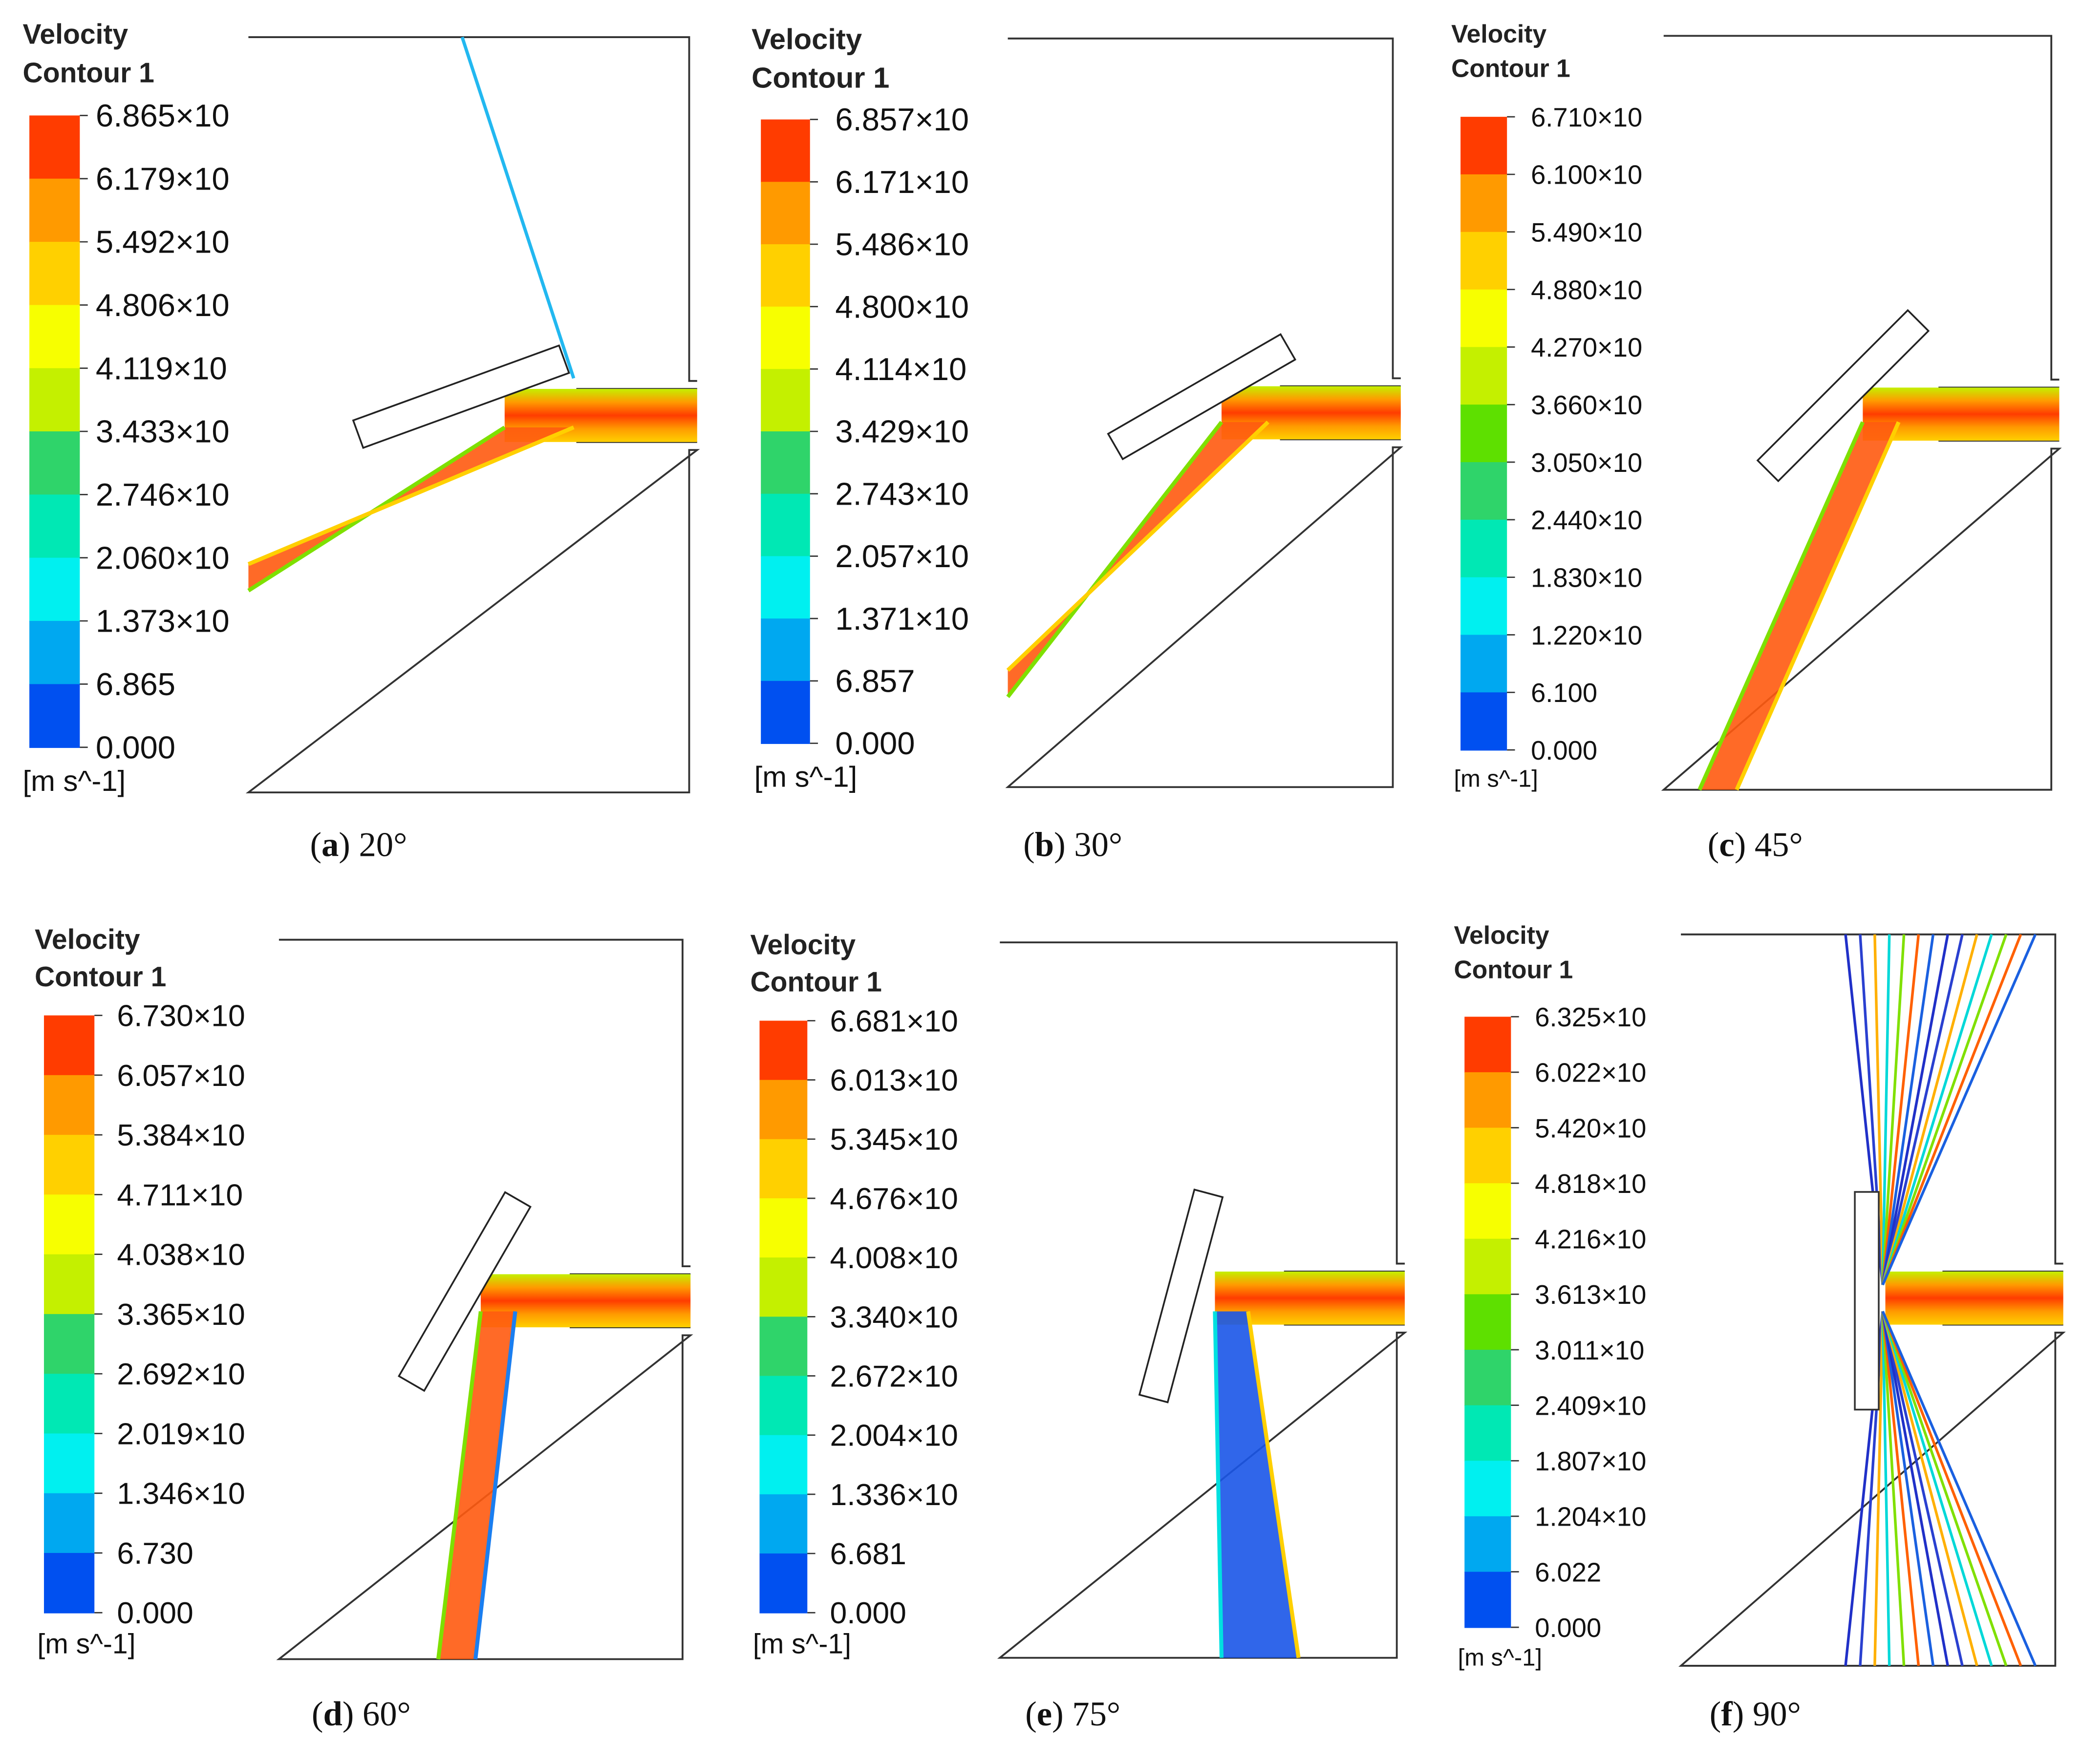 The height and width of the screenshot is (1764, 2082). I want to click on colorbar-label: 5.345×10, so click(894, 1140).